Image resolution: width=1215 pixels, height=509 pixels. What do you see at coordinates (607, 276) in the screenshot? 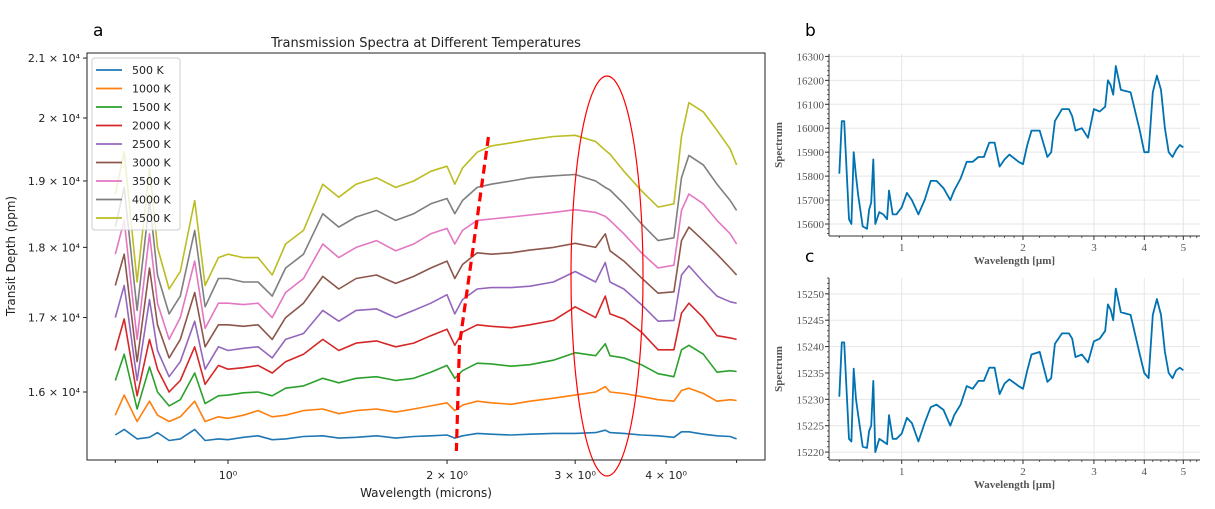
I see `annotation-ellipse` at bounding box center [607, 276].